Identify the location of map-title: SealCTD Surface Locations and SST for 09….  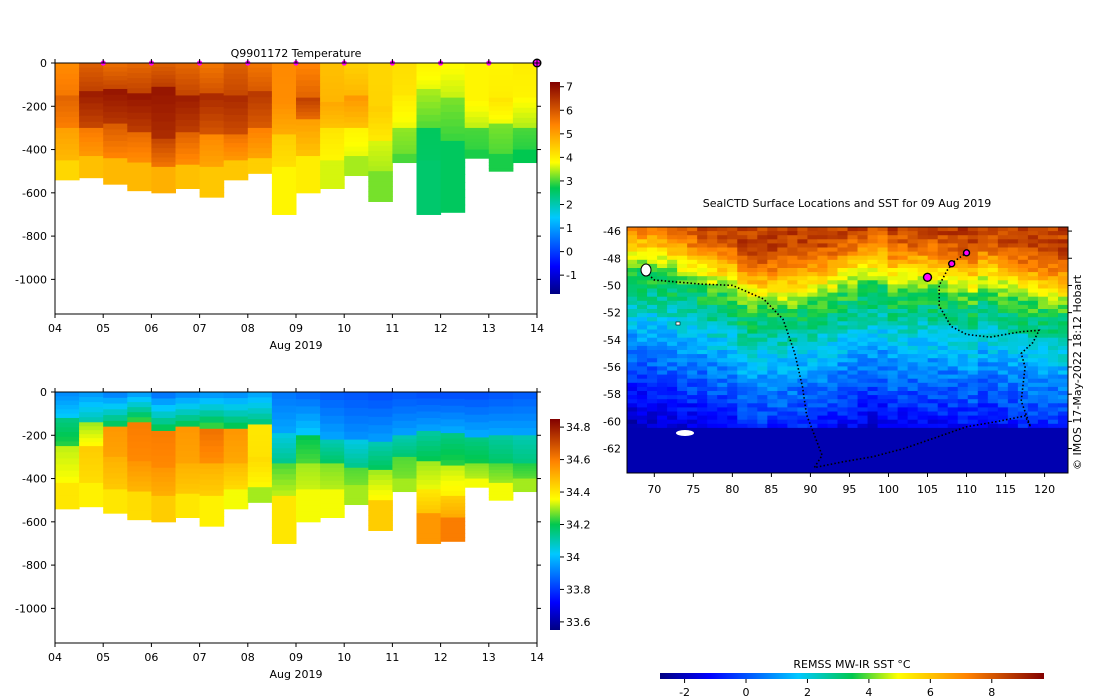
(847, 203).